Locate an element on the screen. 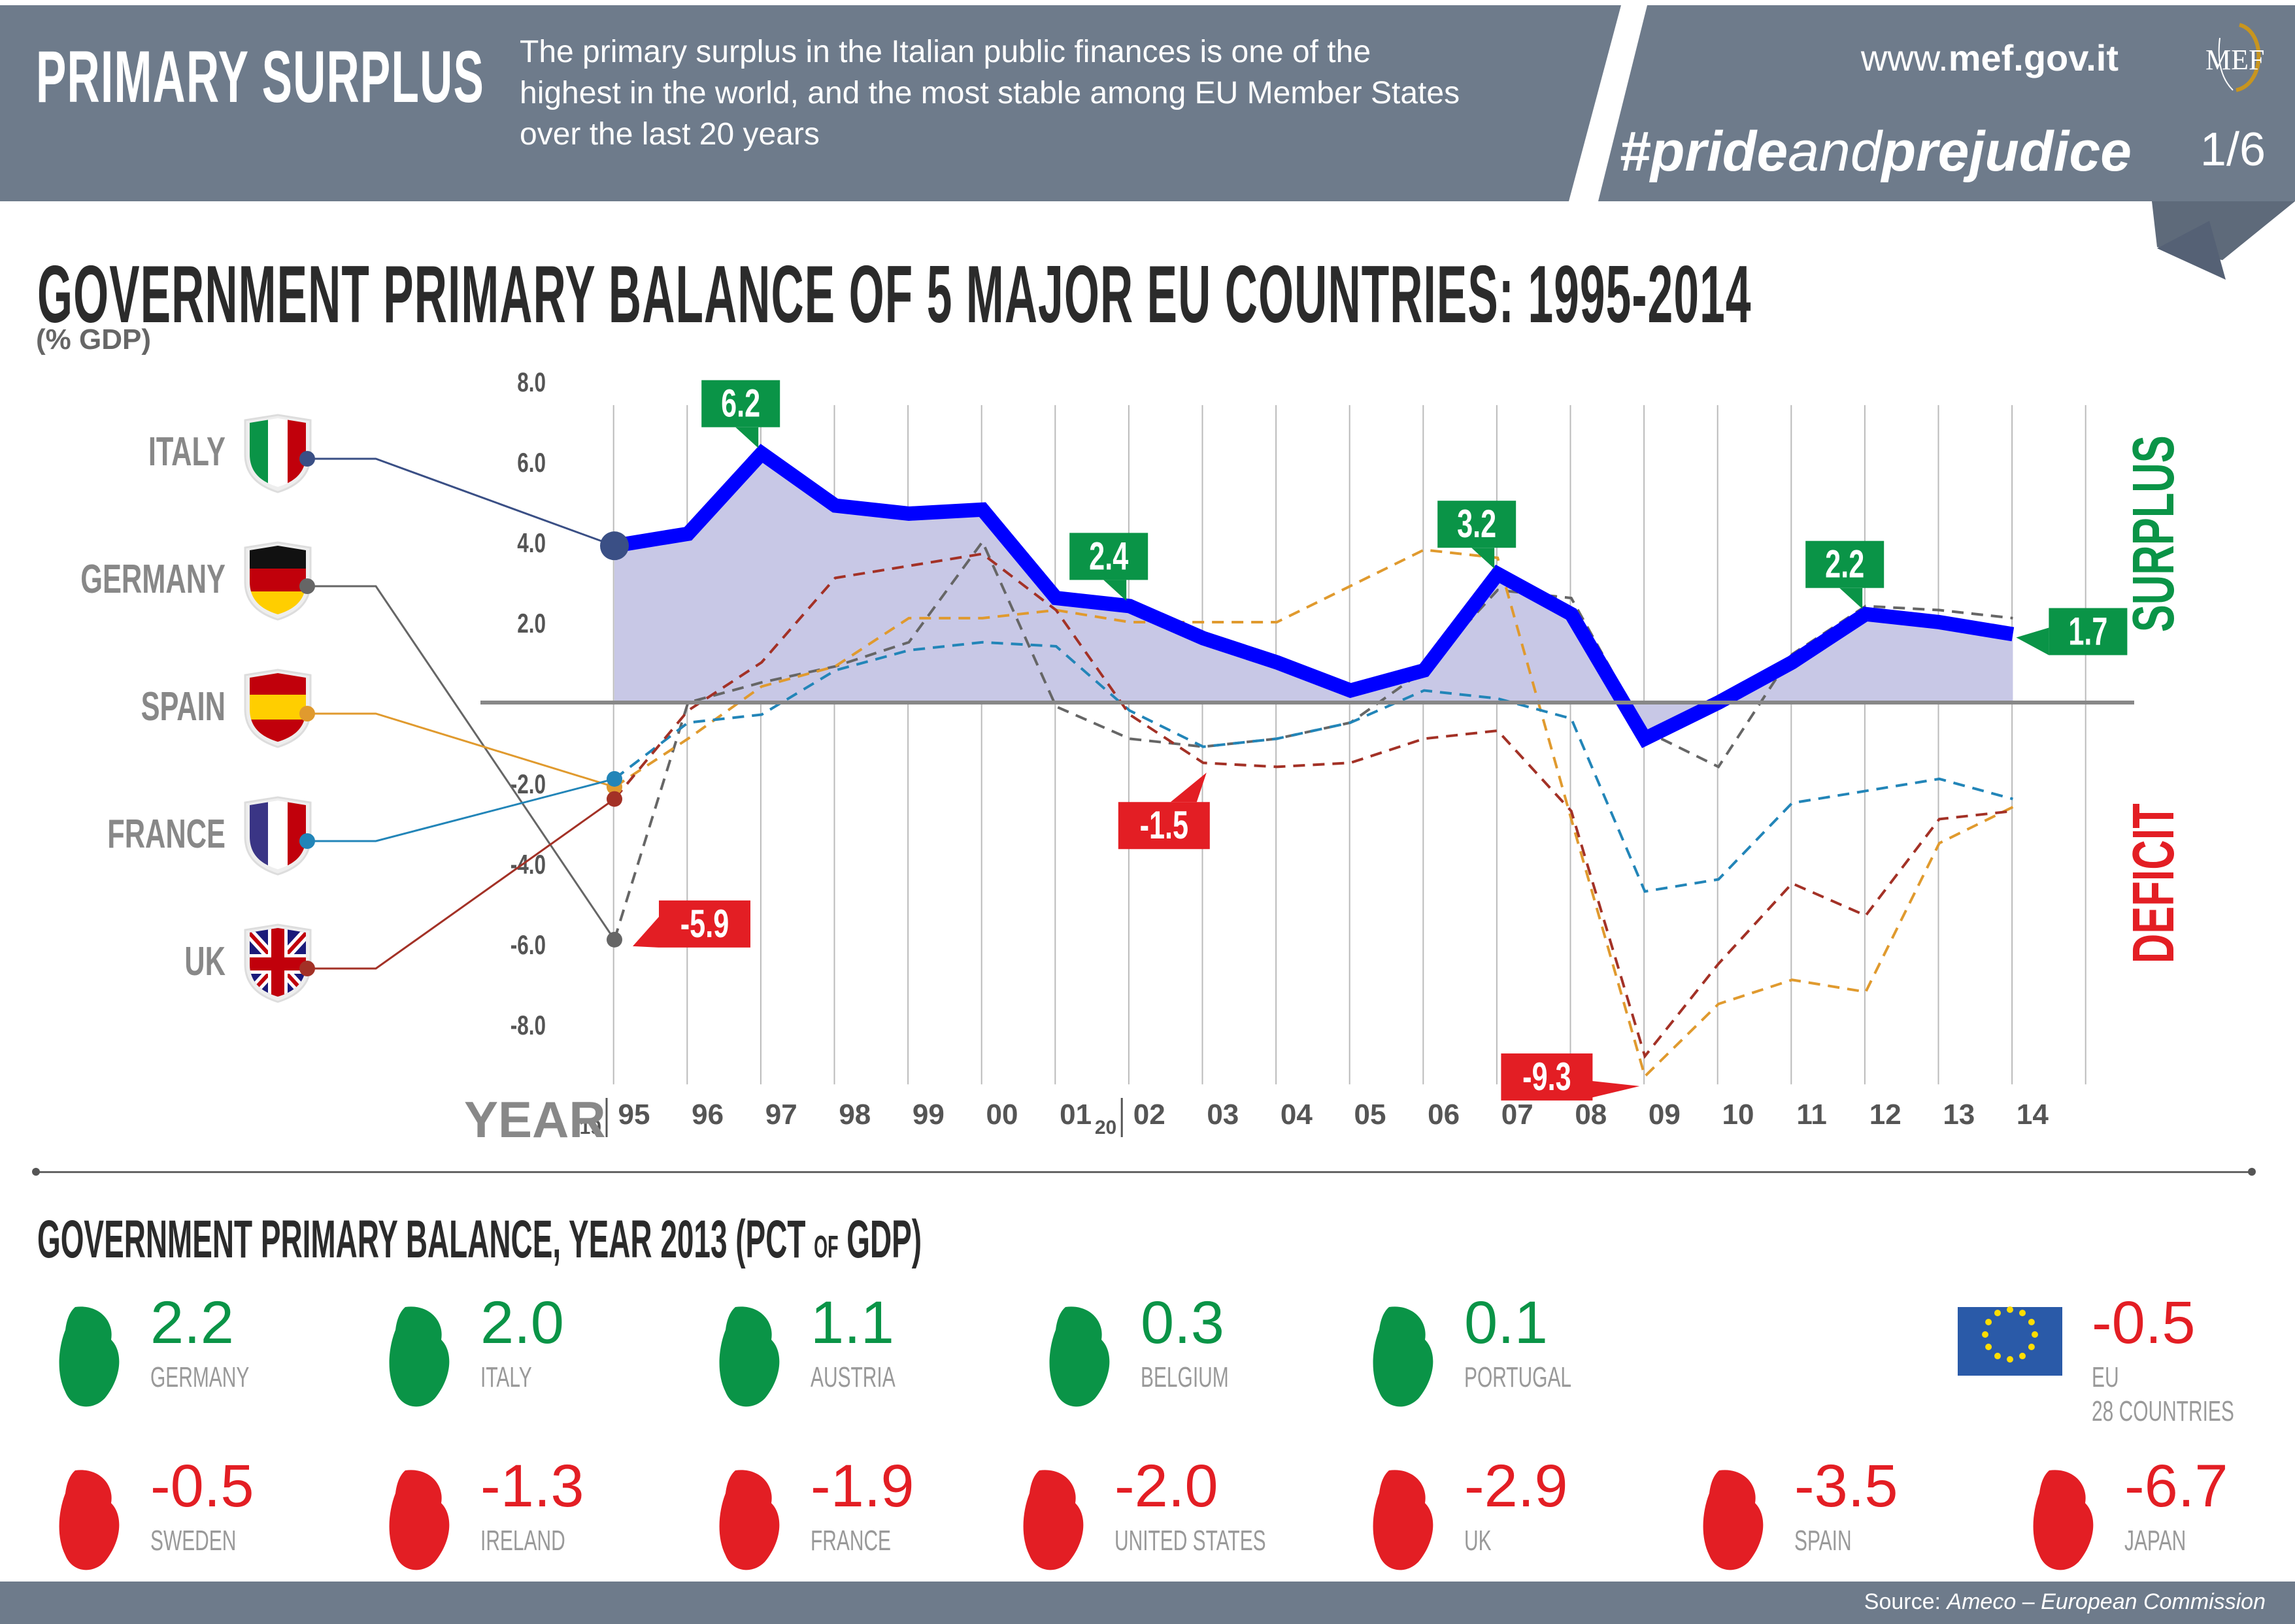 The width and height of the screenshot is (2295, 1624). x-tick-label: 13 is located at coordinates (1959, 1115).